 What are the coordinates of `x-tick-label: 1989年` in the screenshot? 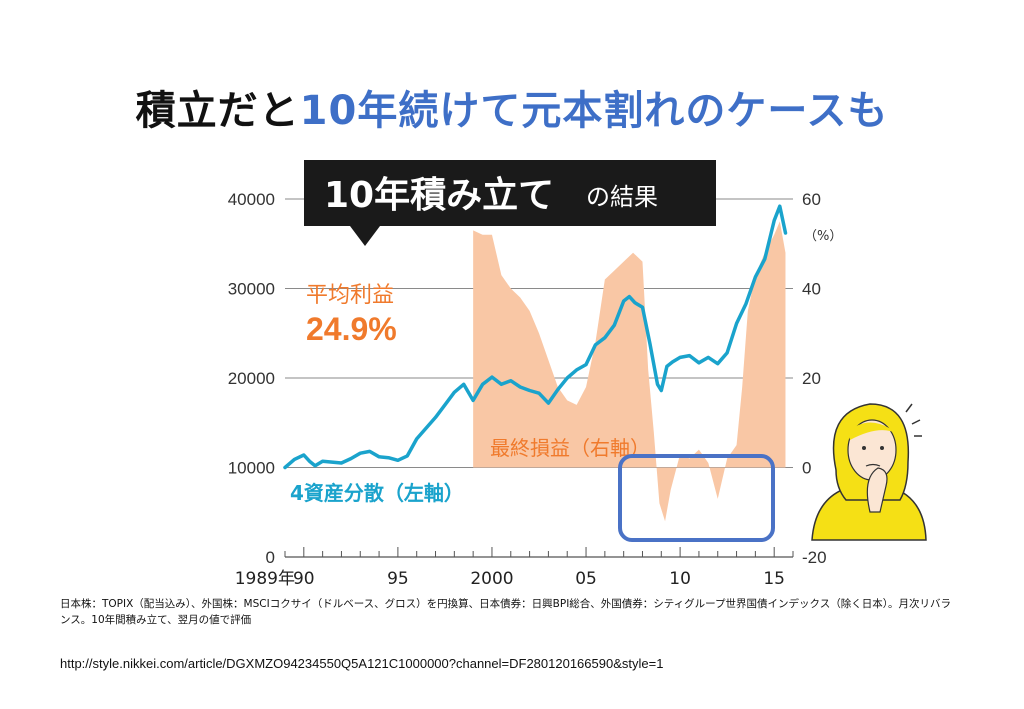 It's located at (265, 579).